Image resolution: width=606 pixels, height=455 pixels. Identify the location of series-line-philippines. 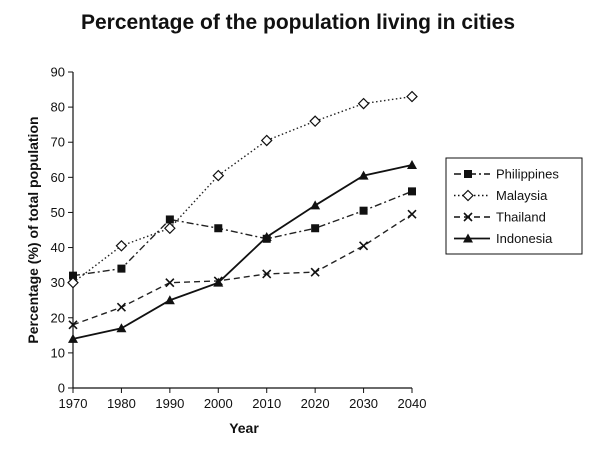
(242, 233).